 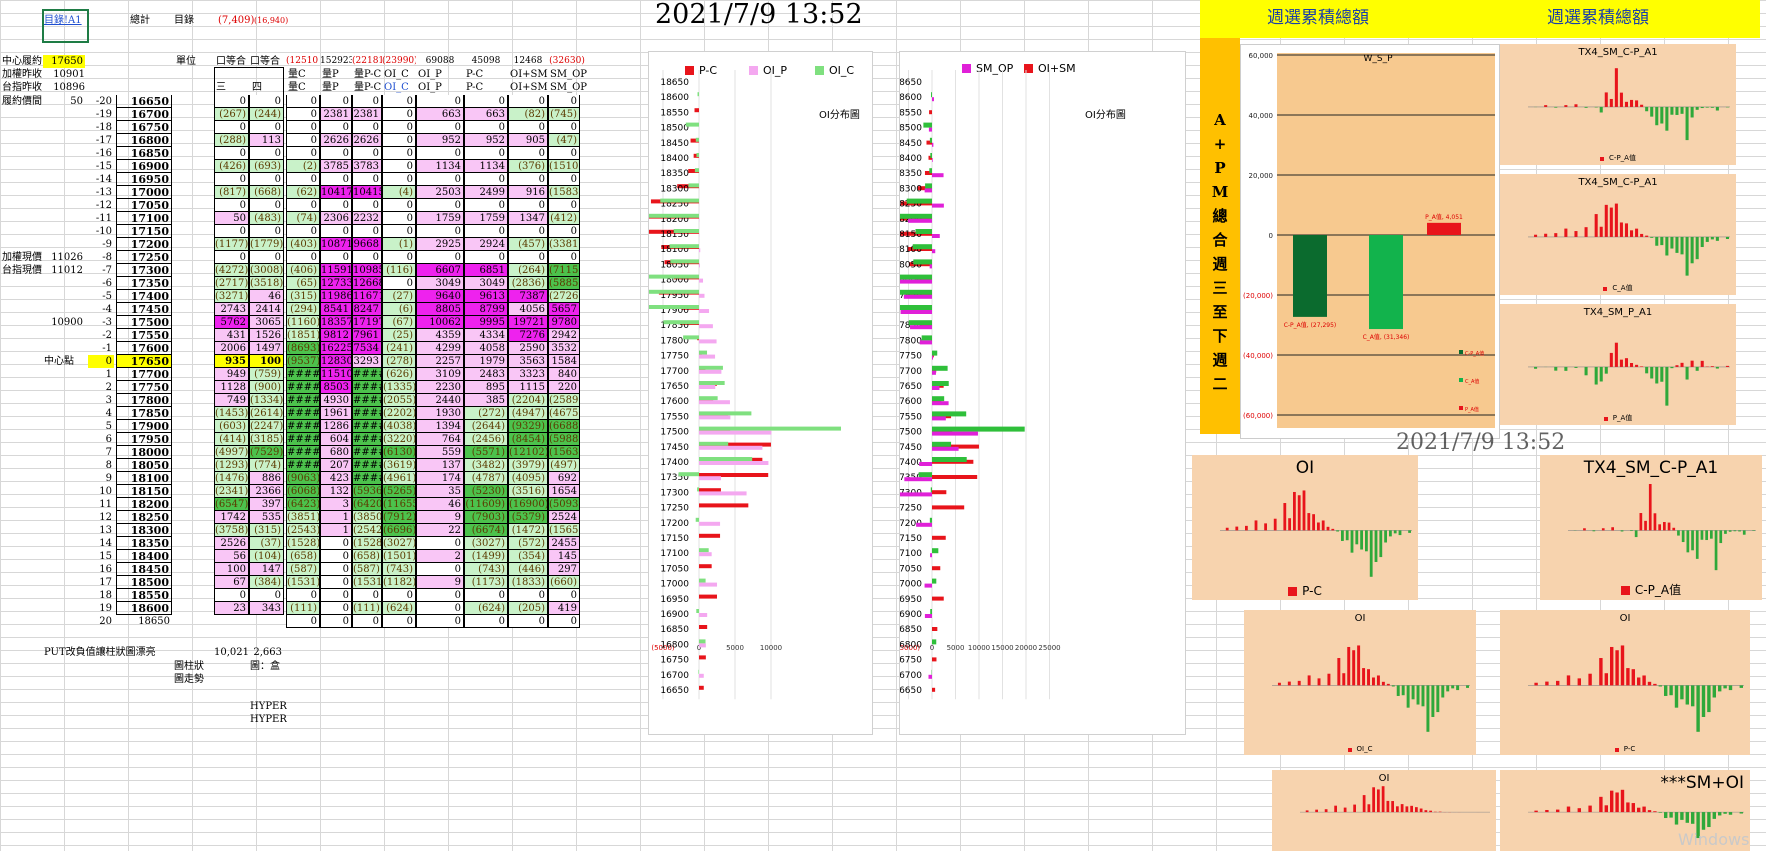 I want to click on x-tick-label: (5000), so click(x=910, y=648).